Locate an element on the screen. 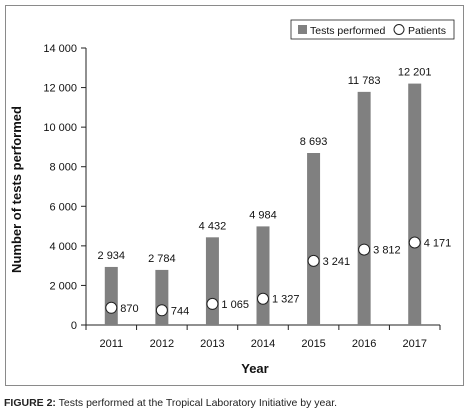 The height and width of the screenshot is (417, 472). legend-label-tests: Tests performed is located at coordinates (347, 31).